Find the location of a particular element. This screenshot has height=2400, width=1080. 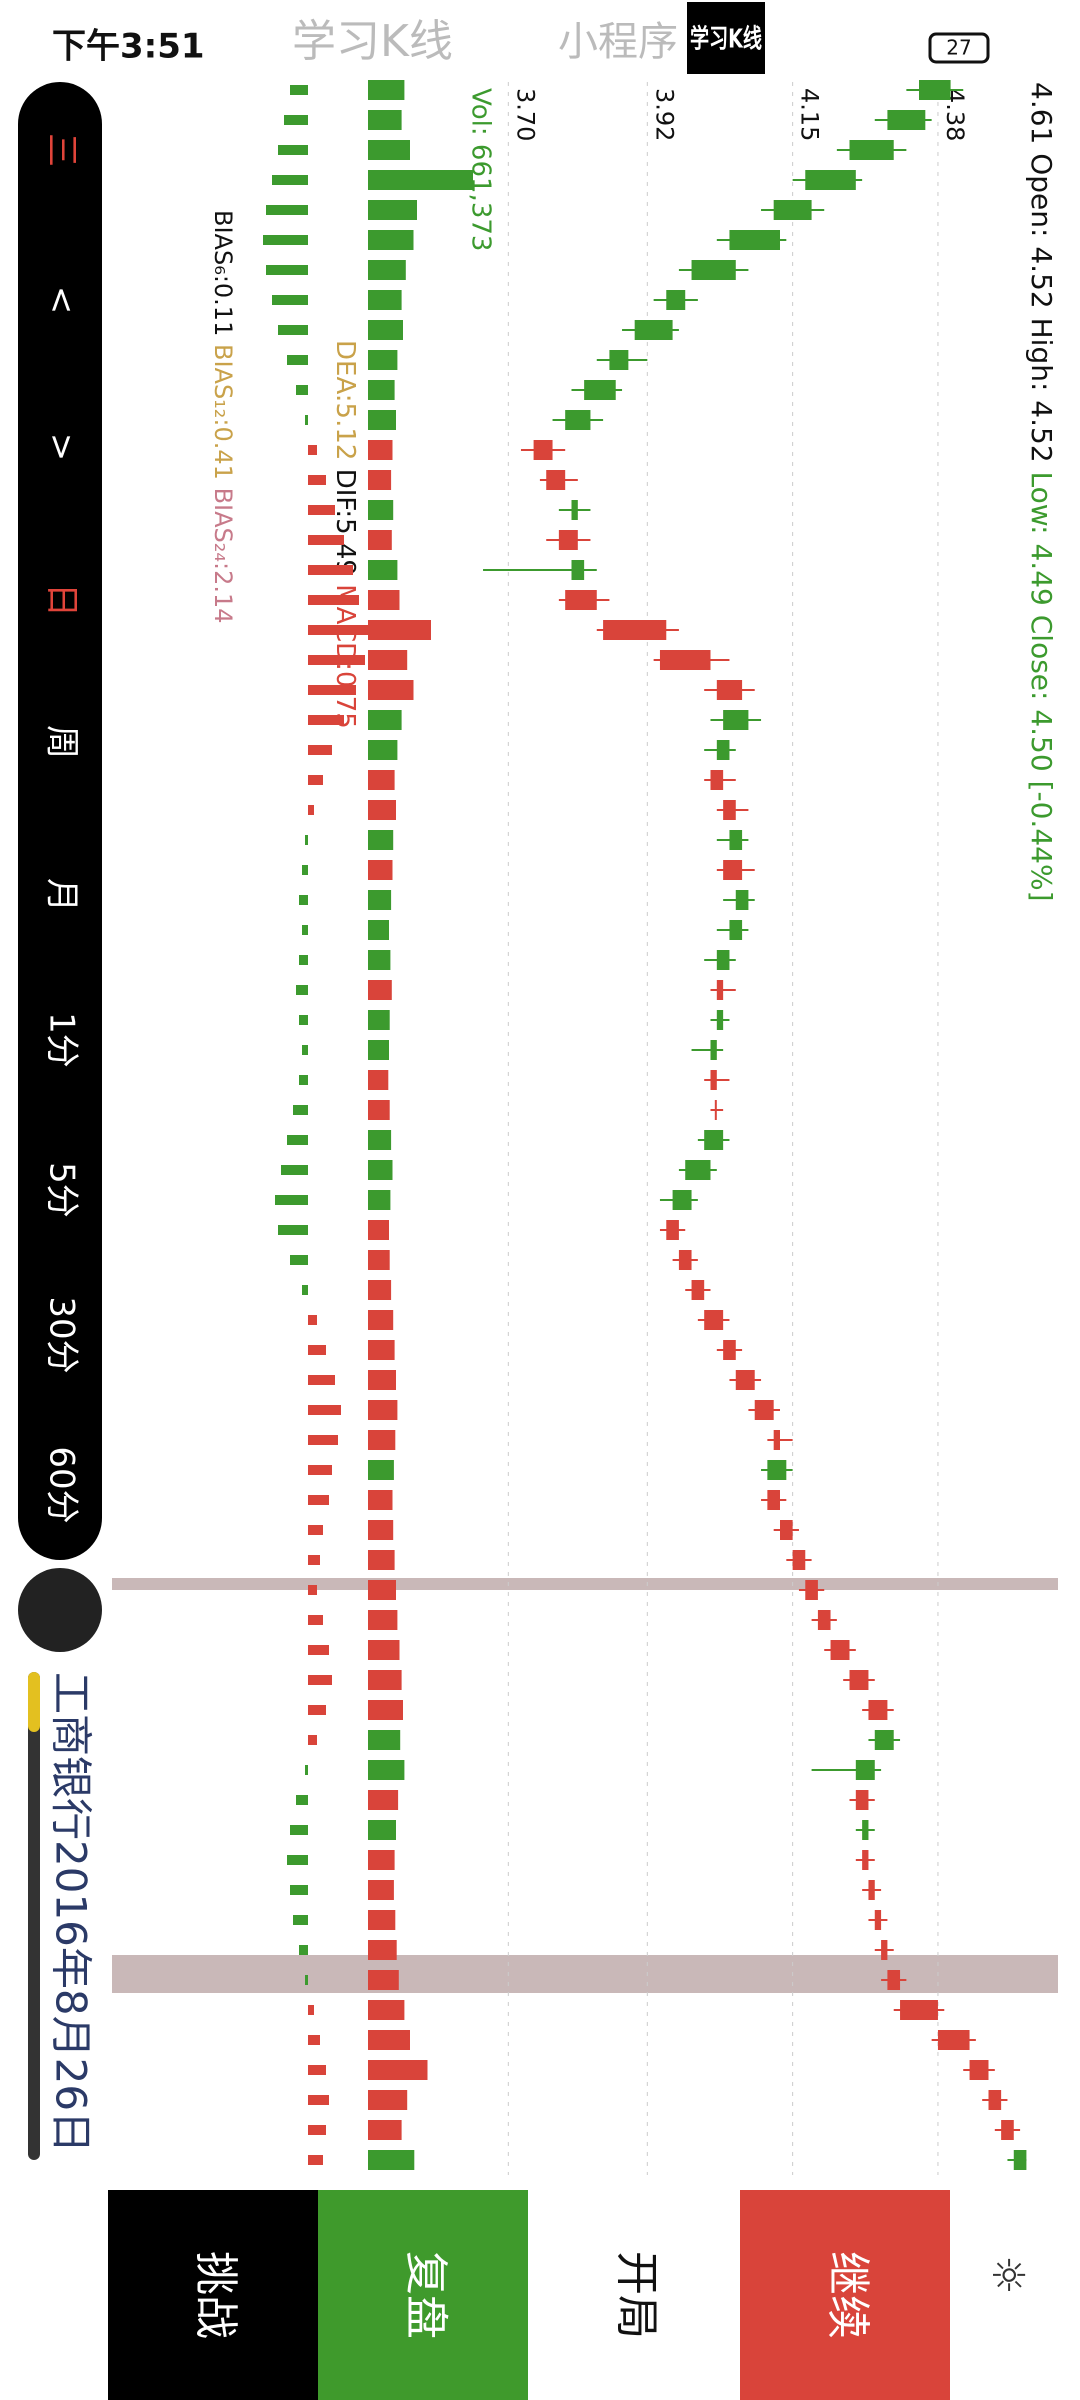

sidebar-knob is located at coordinates (60, 1610).